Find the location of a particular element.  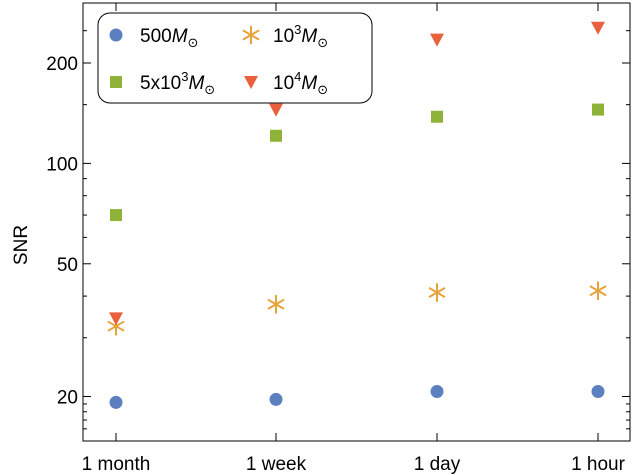

y-tick-label: 200 is located at coordinates (62, 64).